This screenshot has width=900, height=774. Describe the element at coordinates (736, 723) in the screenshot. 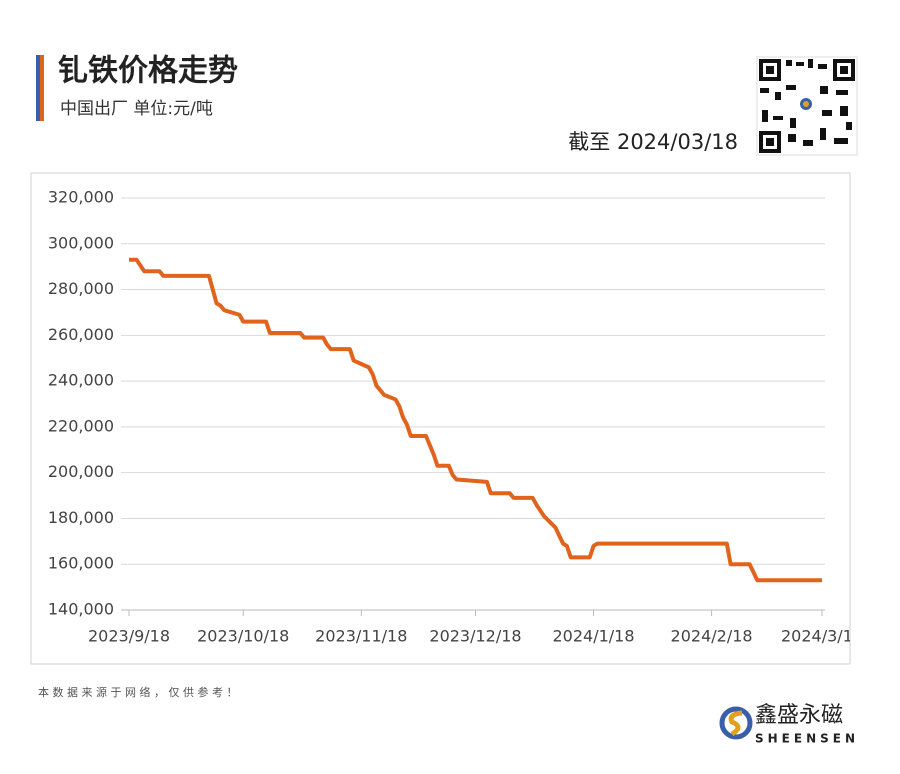

I see `brand-logo` at that location.